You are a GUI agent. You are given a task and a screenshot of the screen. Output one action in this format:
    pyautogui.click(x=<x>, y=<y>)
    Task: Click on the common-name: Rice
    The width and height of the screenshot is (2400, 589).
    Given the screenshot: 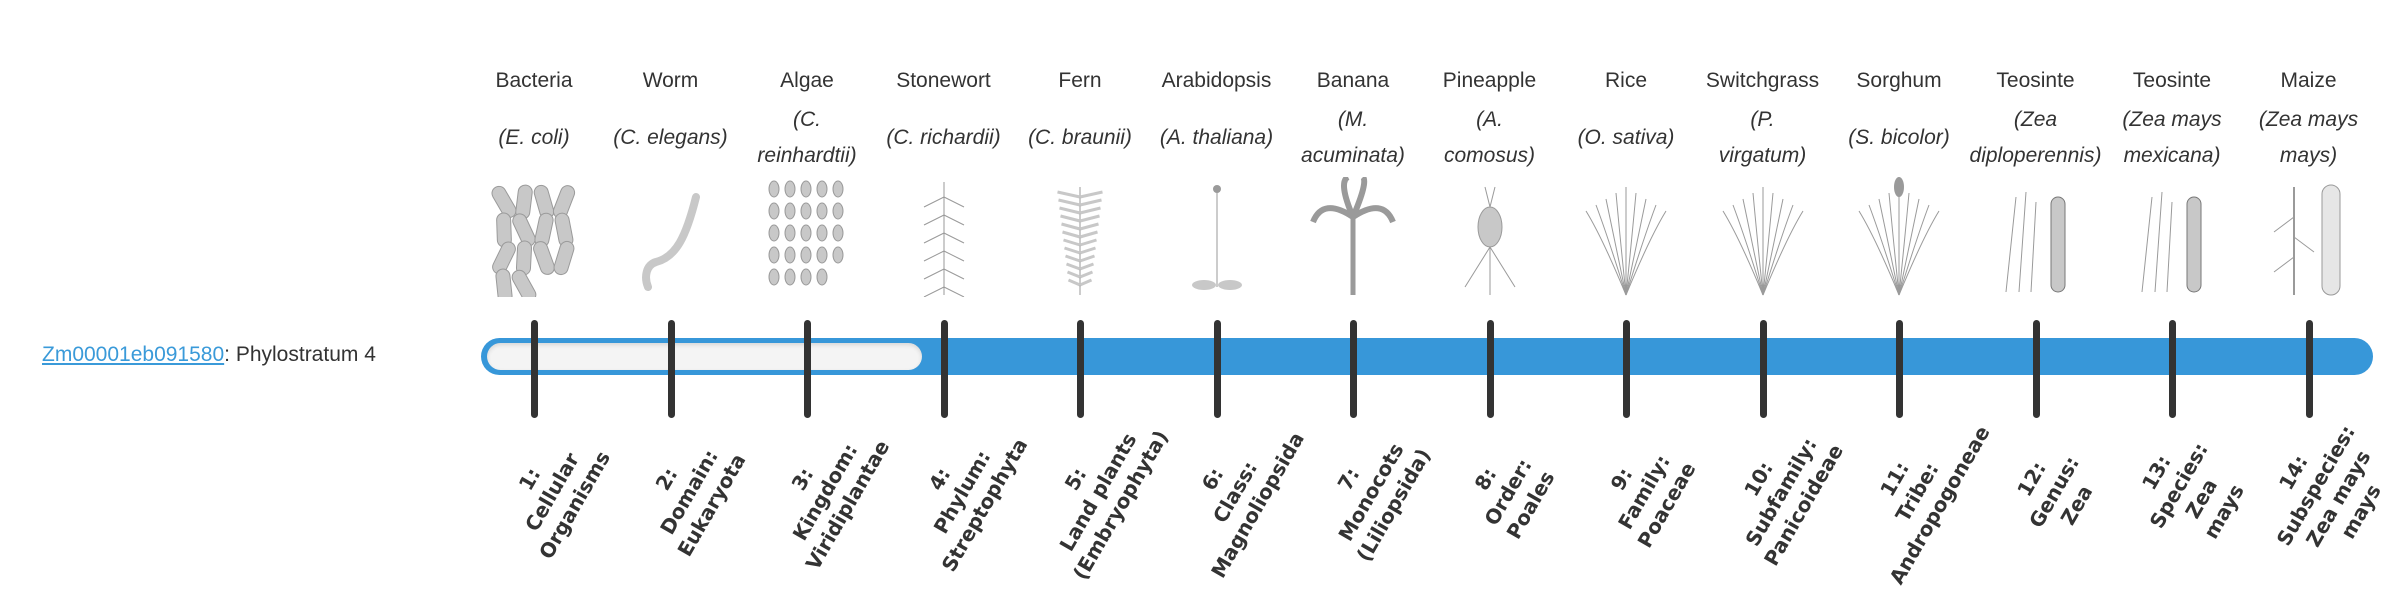 What is the action you would take?
    pyautogui.click(x=1625, y=80)
    